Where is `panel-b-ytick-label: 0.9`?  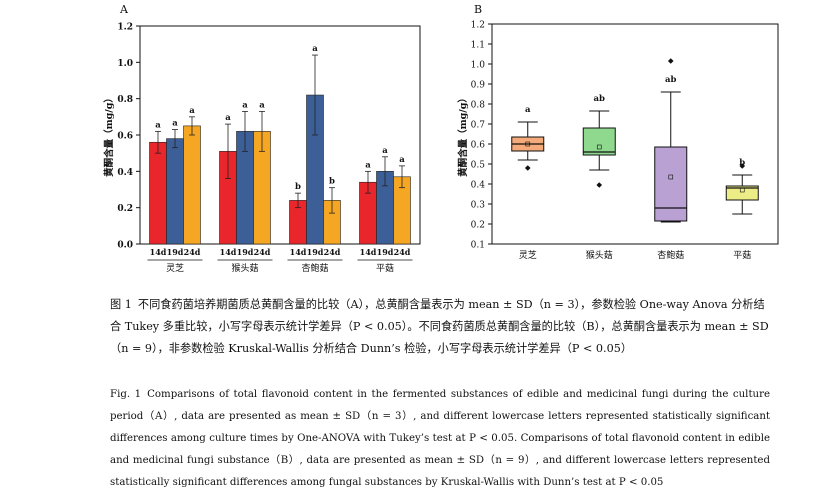
panel-b-ytick-label: 0.9 is located at coordinates (478, 86).